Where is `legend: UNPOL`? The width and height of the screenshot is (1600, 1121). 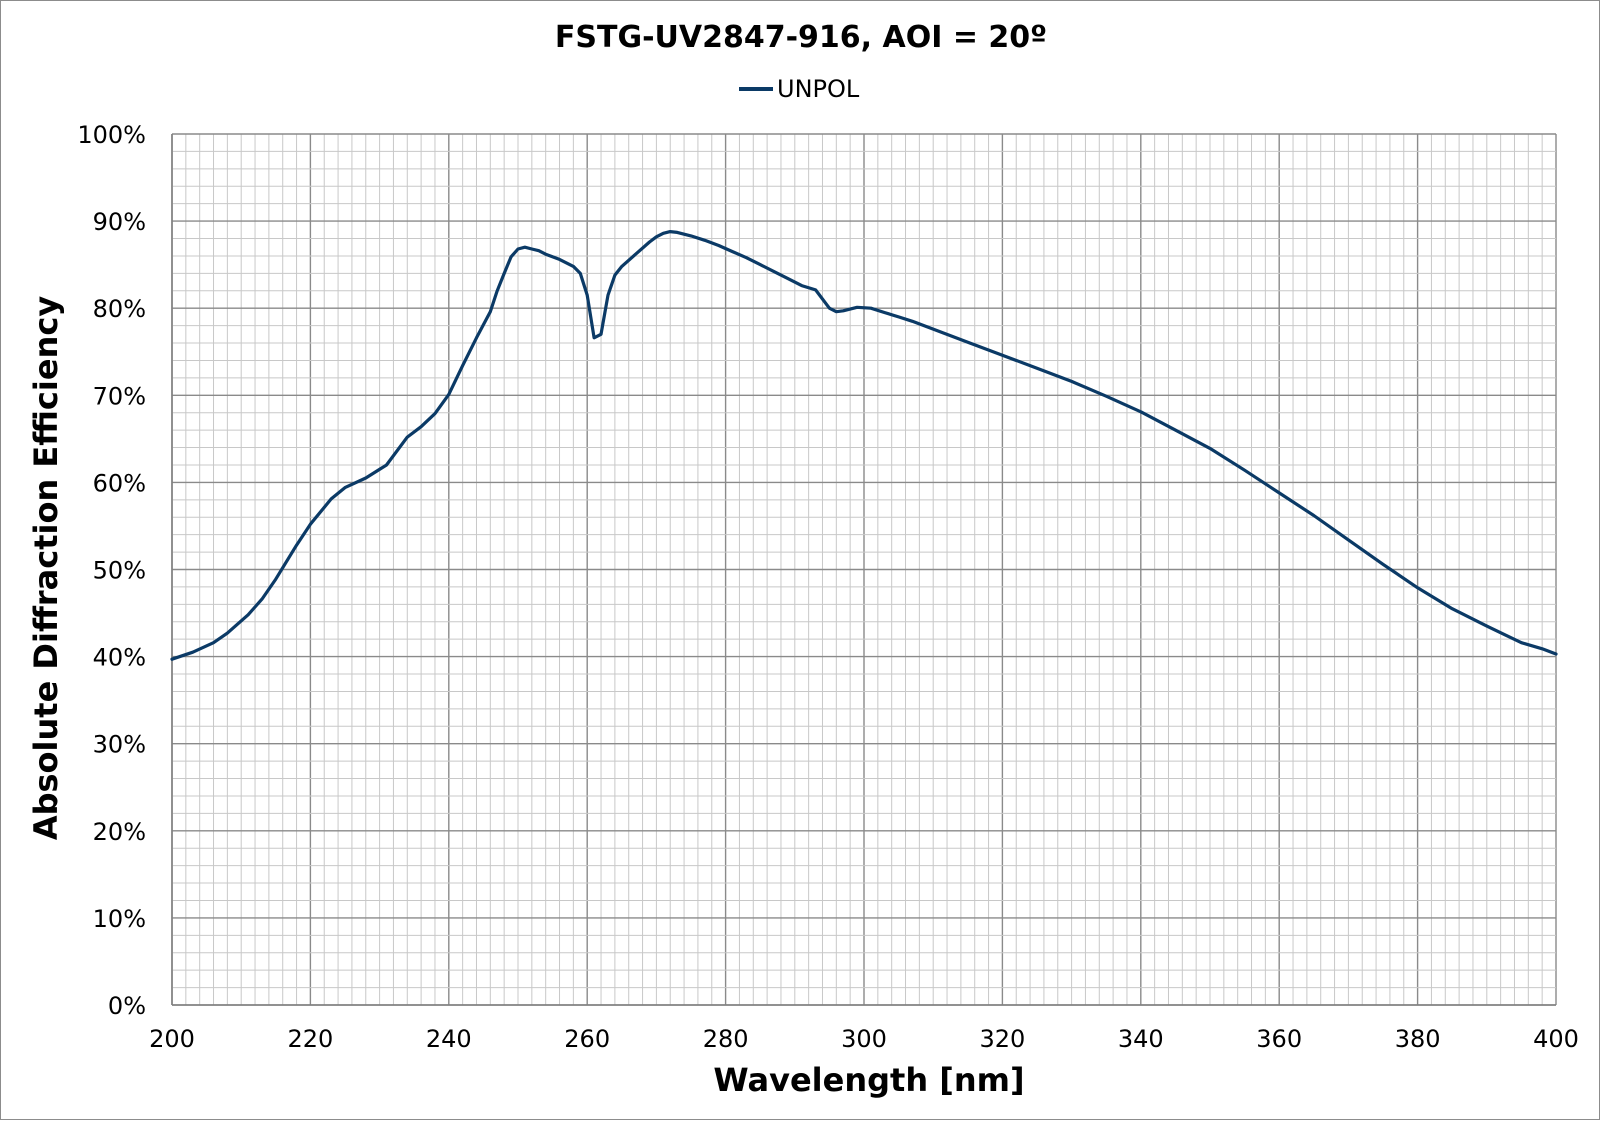
legend: UNPOL is located at coordinates (799, 89).